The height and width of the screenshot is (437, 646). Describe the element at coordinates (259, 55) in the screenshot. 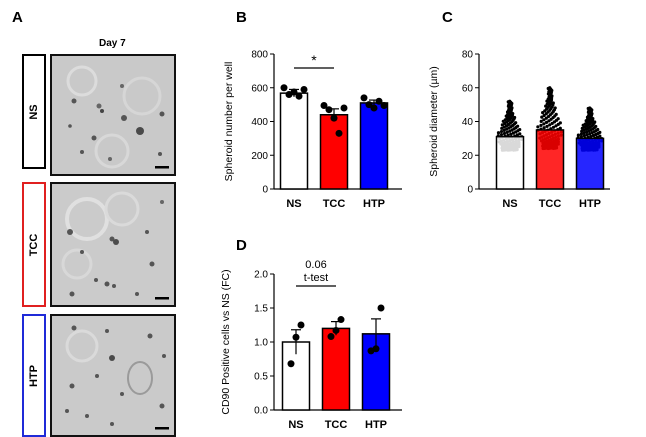

I see `y-tick-label-b: 800` at that location.